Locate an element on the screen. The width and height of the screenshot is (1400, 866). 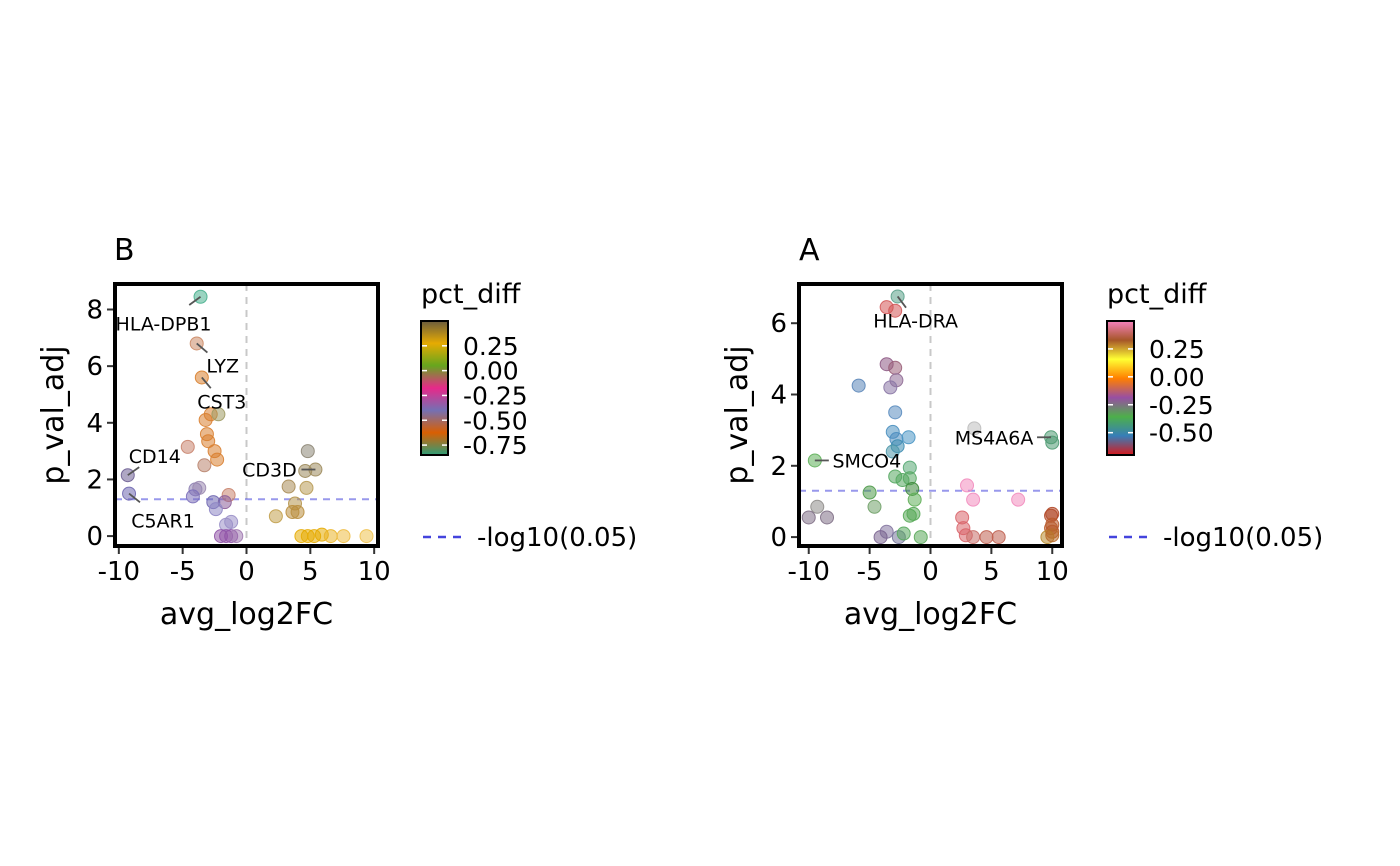
point-label: LYZ is located at coordinates (222, 366).